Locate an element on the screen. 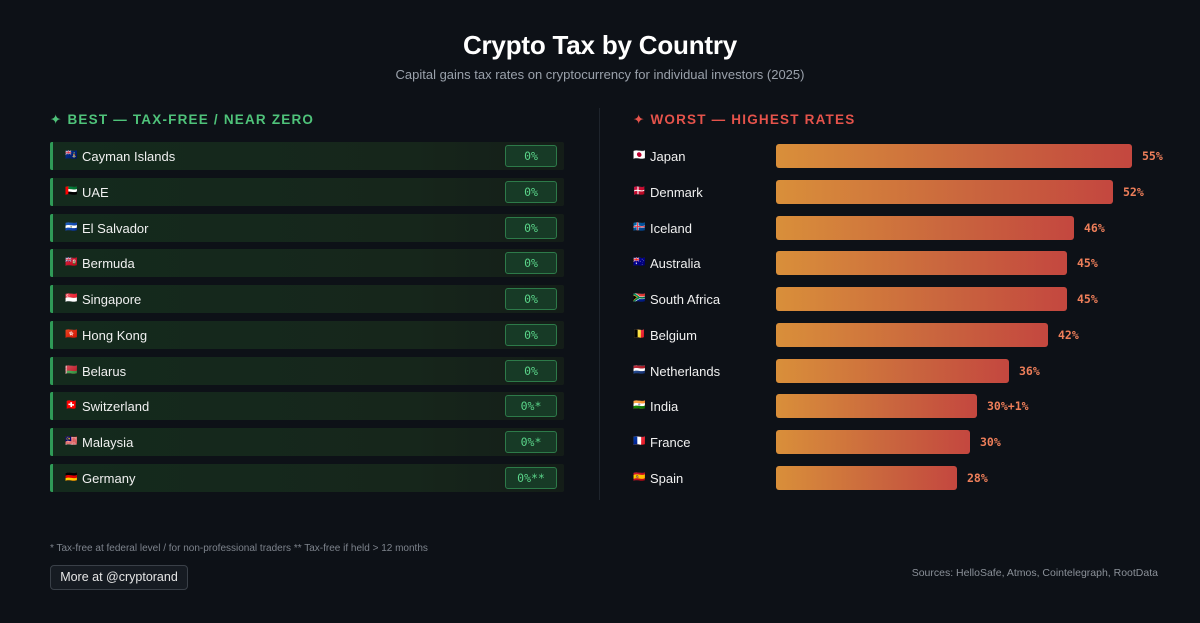 Image resolution: width=1200 pixels, height=623 pixels. more-at-cryptorand-button: More at @cryptorand is located at coordinates (119, 577).